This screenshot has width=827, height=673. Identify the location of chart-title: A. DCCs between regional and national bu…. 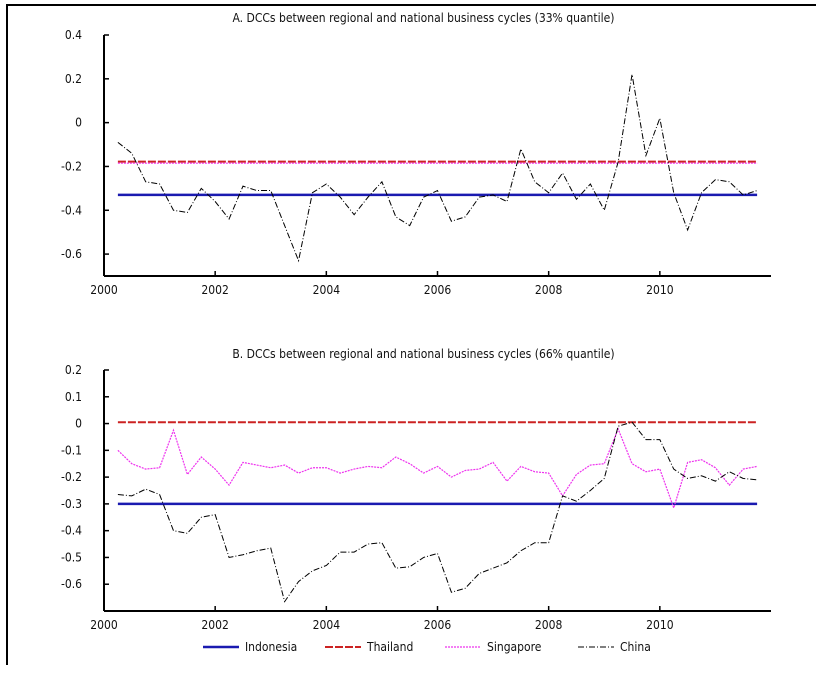
(423, 18).